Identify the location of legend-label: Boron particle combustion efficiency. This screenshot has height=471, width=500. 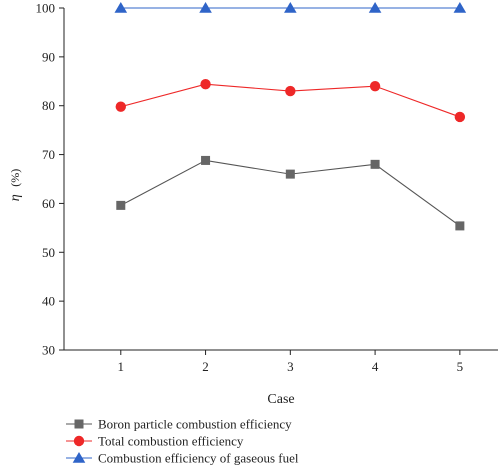
(195, 424).